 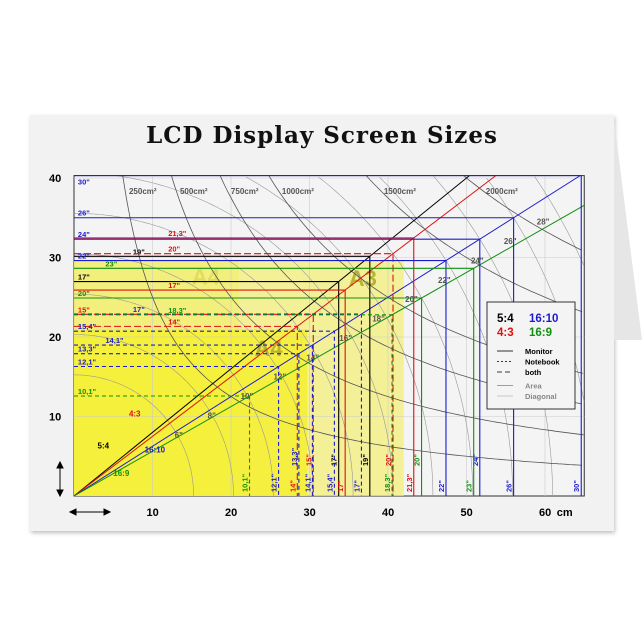 I want to click on screen-label-horizontal: 24", so click(x=84, y=234).